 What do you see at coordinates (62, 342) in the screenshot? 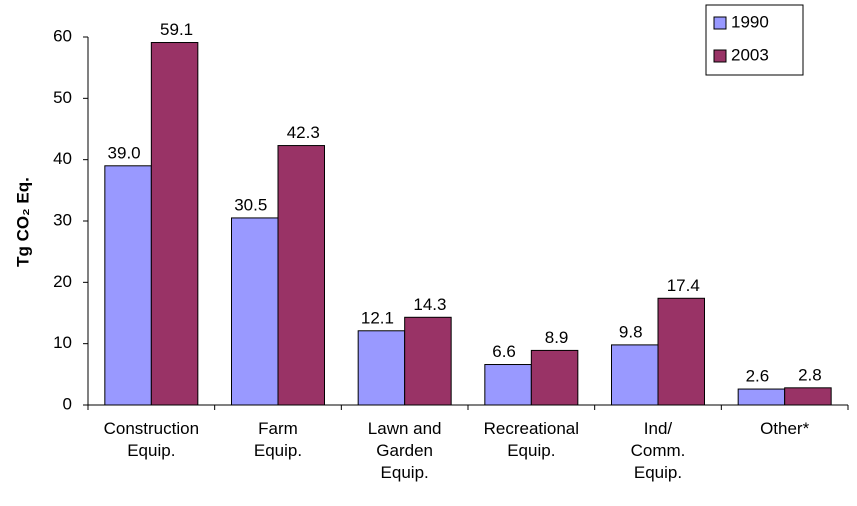
I see `y-tick-label: 10` at bounding box center [62, 342].